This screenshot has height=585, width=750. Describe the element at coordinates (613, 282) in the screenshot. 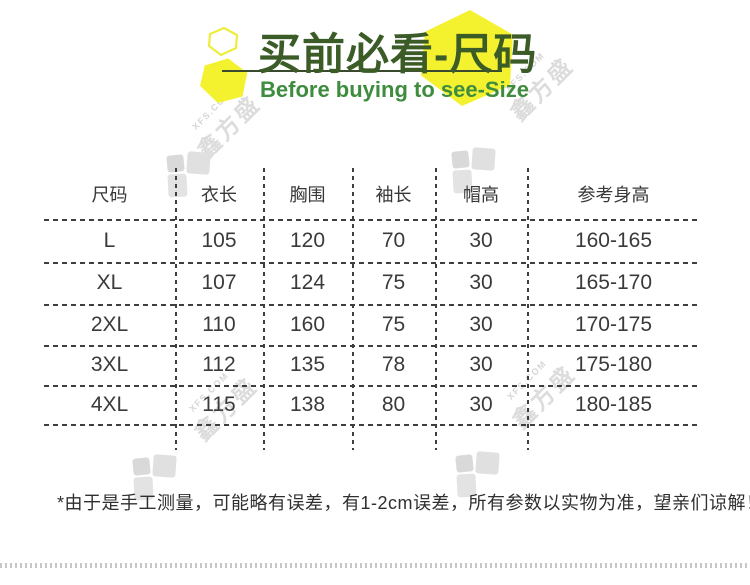

I see `table-cell: 165-170` at that location.